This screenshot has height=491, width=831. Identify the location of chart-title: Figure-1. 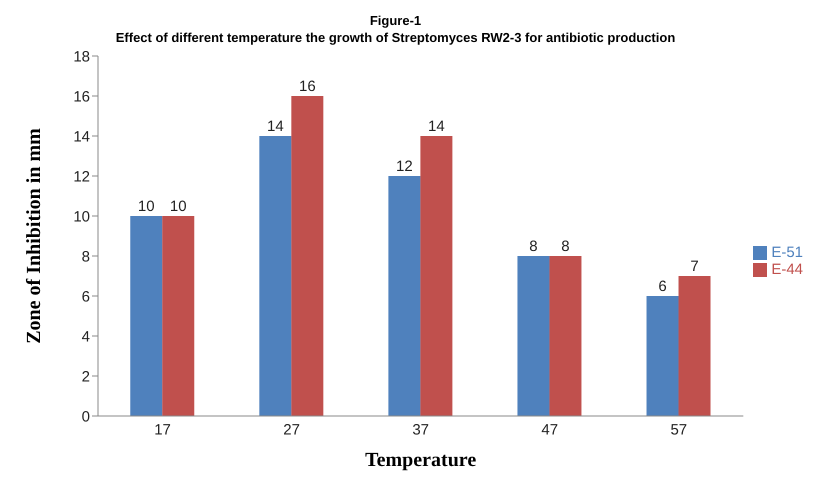
(395, 20).